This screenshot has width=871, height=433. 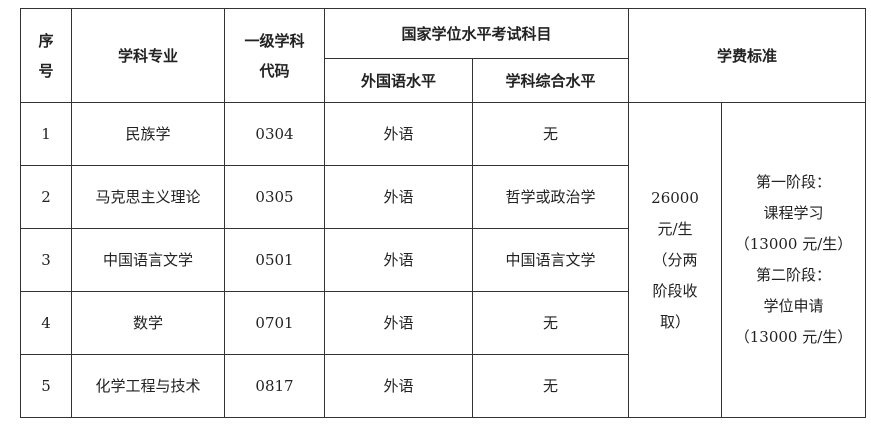 What do you see at coordinates (148, 323) in the screenshot?
I see `cell-major: 数学` at bounding box center [148, 323].